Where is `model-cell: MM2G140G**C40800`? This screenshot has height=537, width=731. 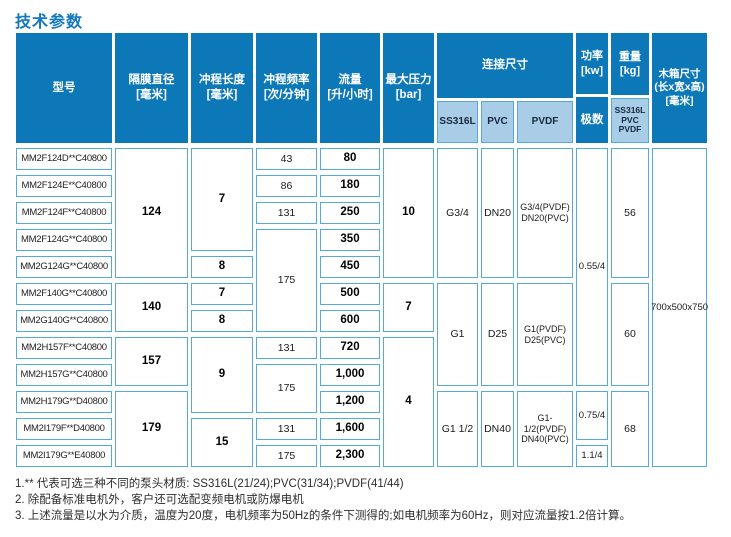 model-cell: MM2G140G**C40800 is located at coordinates (64, 321).